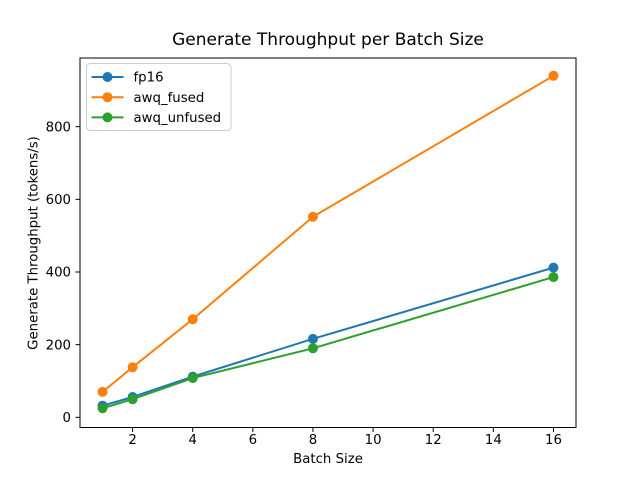  I want to click on x-tick-label: 16, so click(553, 440).